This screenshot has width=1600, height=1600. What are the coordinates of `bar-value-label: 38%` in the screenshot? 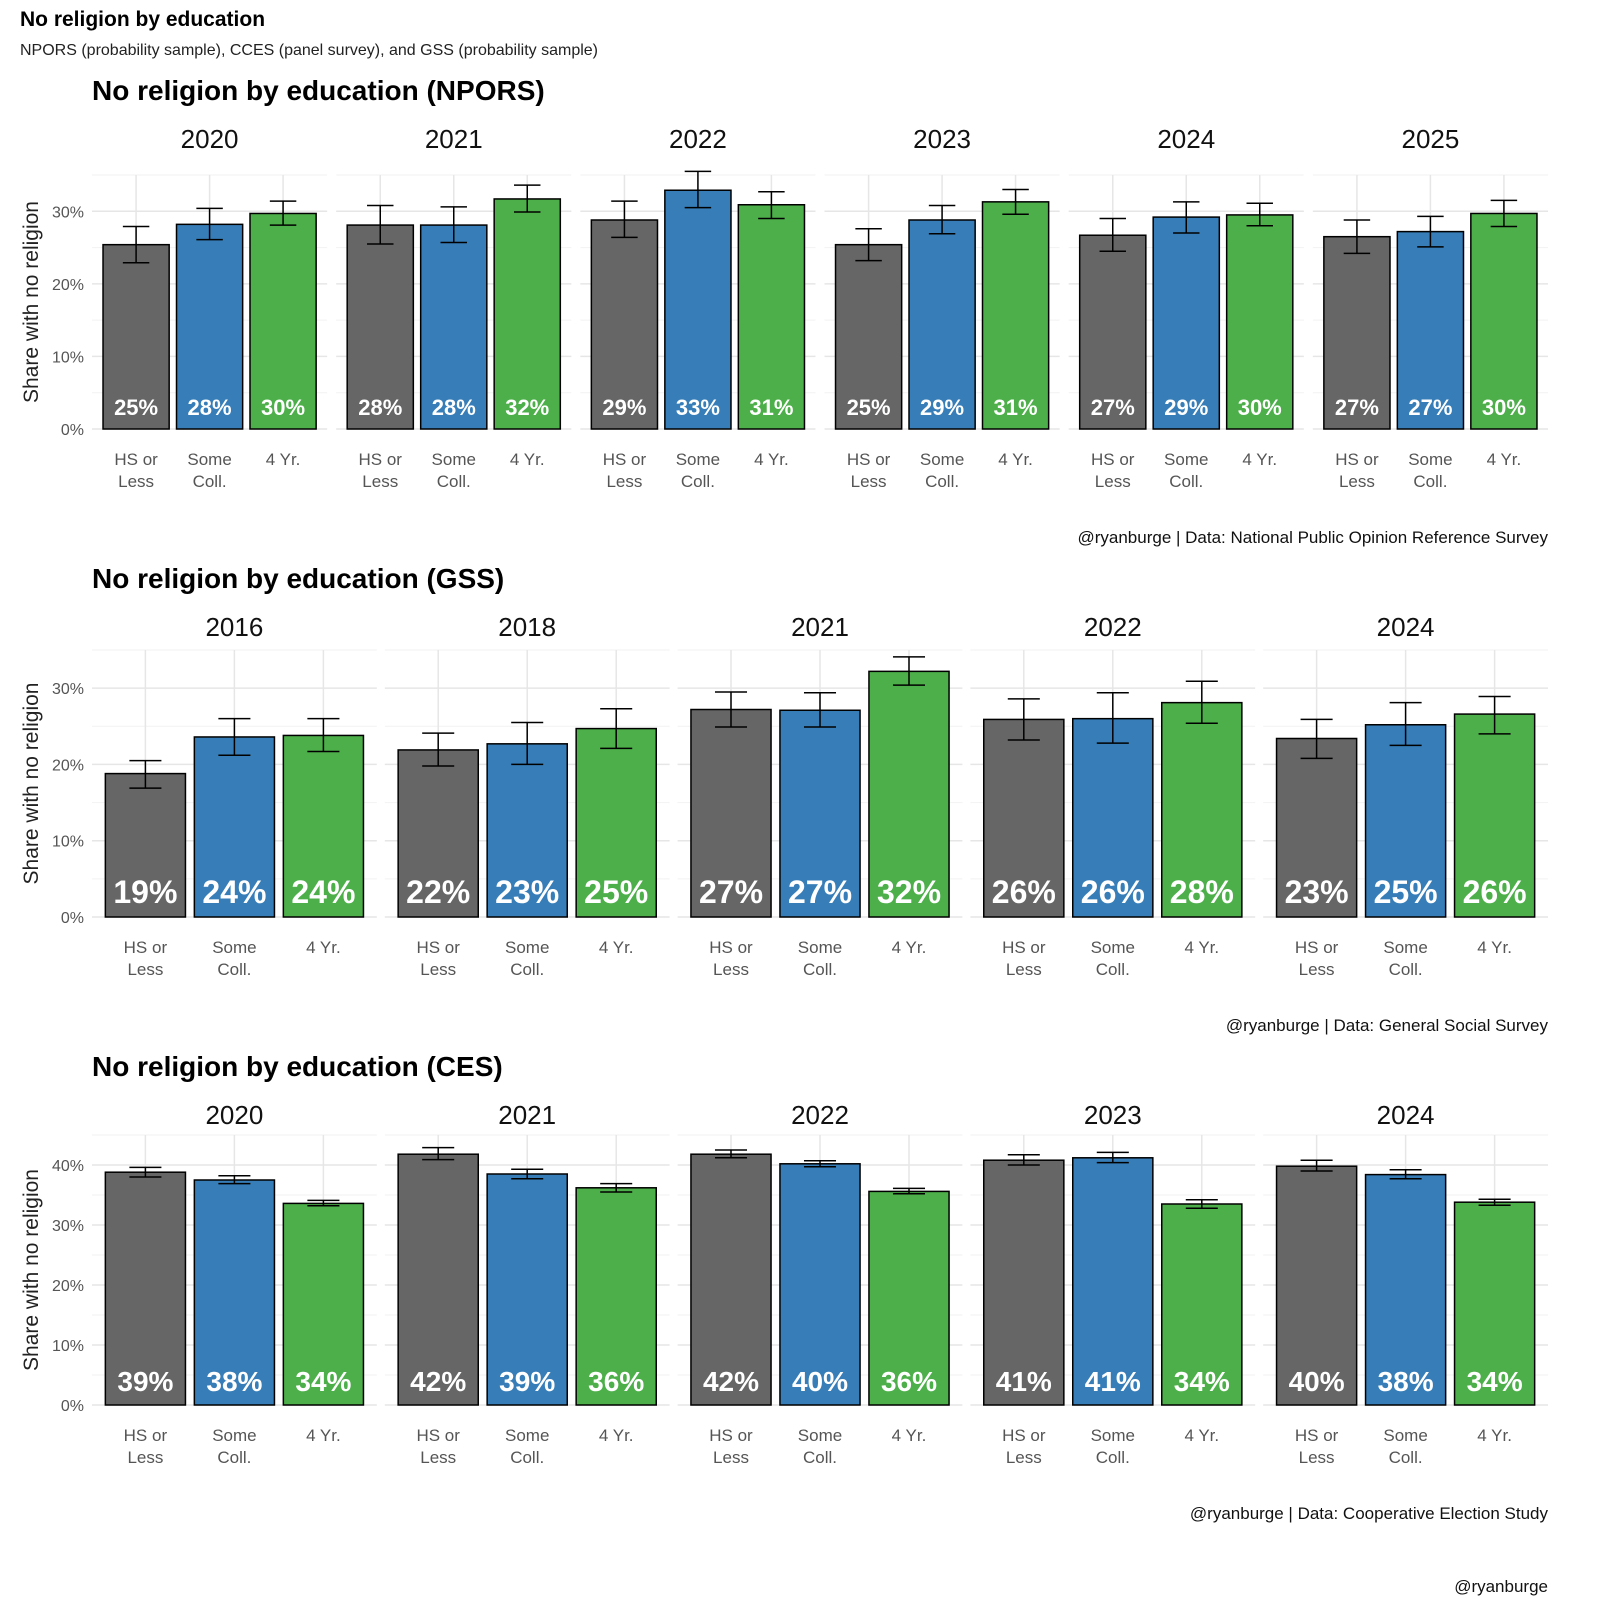 It's located at (1406, 1381).